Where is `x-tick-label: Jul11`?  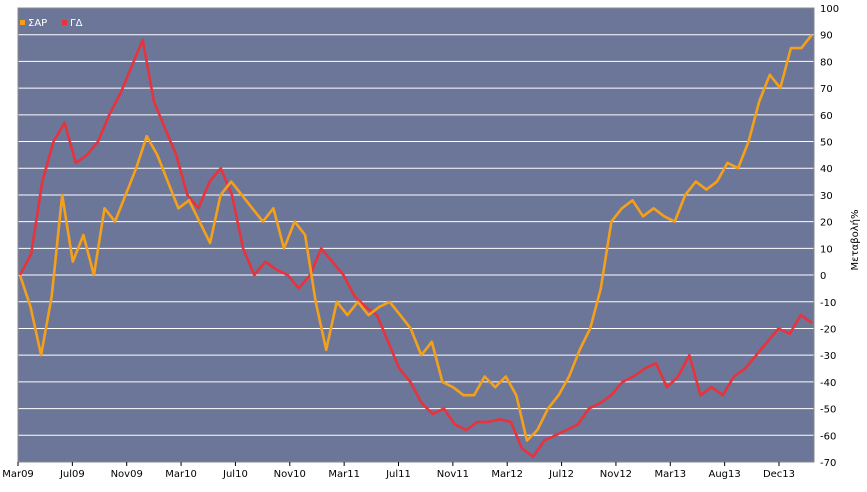 x-tick-label: Jul11 is located at coordinates (398, 474).